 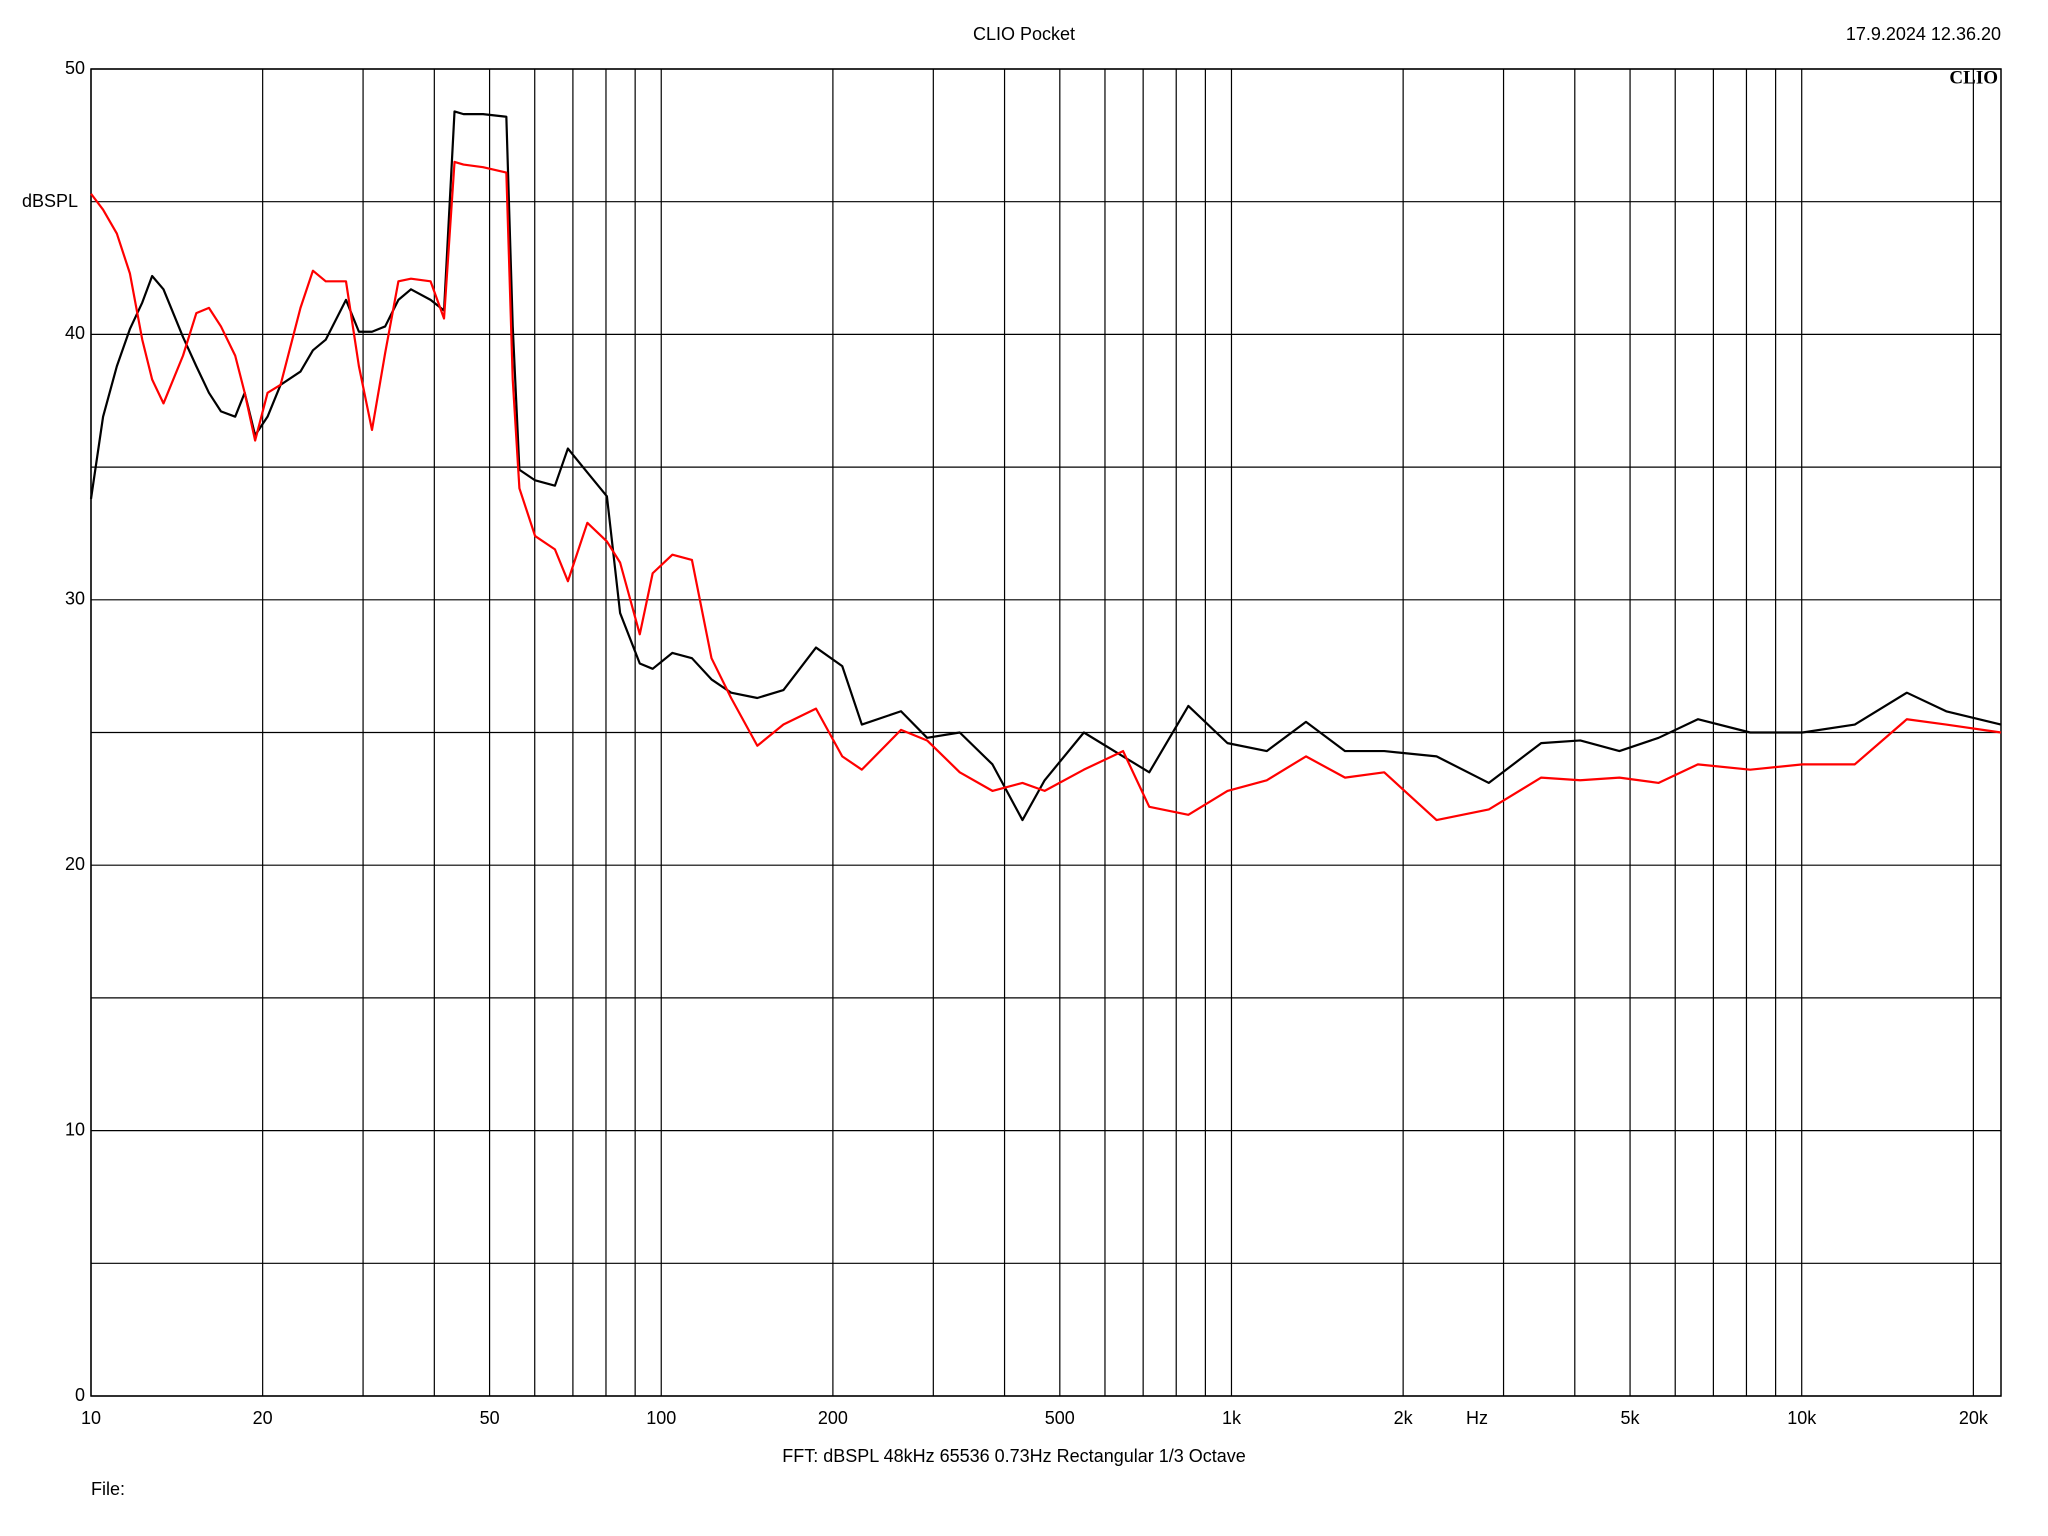 What do you see at coordinates (1060, 1418) in the screenshot?
I see `x-tick-label: 500` at bounding box center [1060, 1418].